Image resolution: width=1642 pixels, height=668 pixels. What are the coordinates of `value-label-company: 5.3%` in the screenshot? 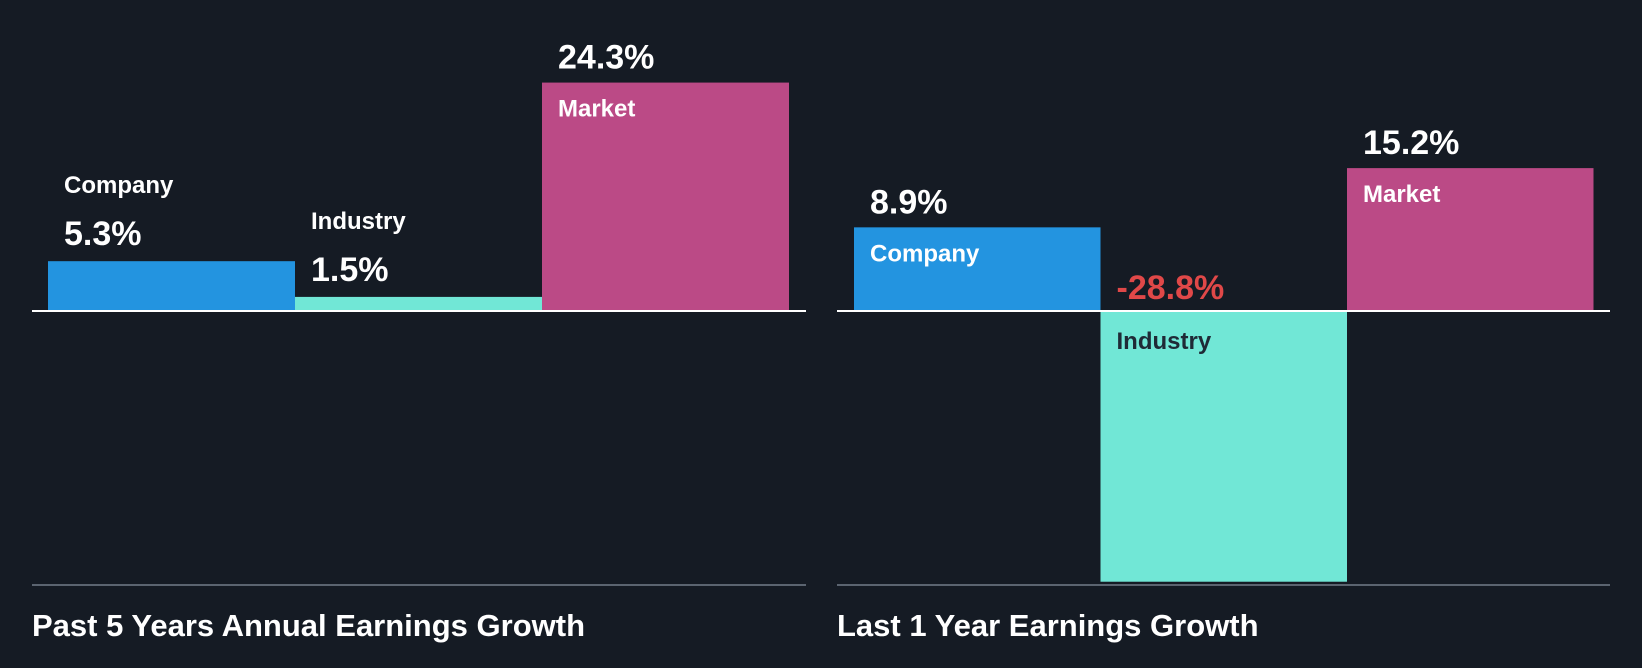 It's located at (103, 234).